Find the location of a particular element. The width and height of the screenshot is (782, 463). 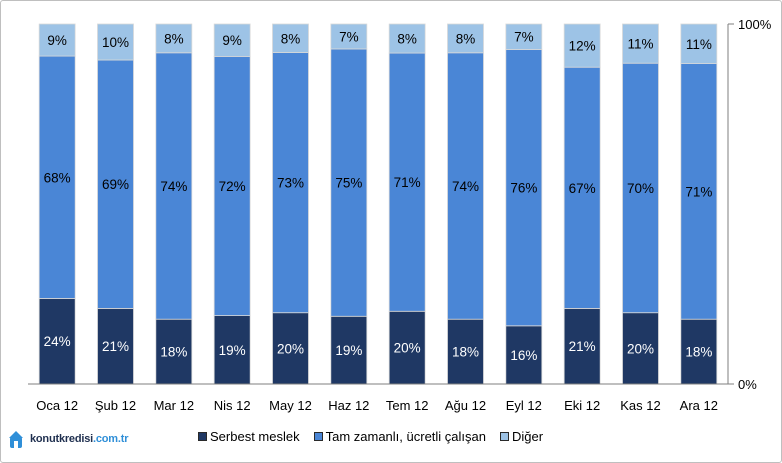

data-label-diger-5: 8% is located at coordinates (291, 38).